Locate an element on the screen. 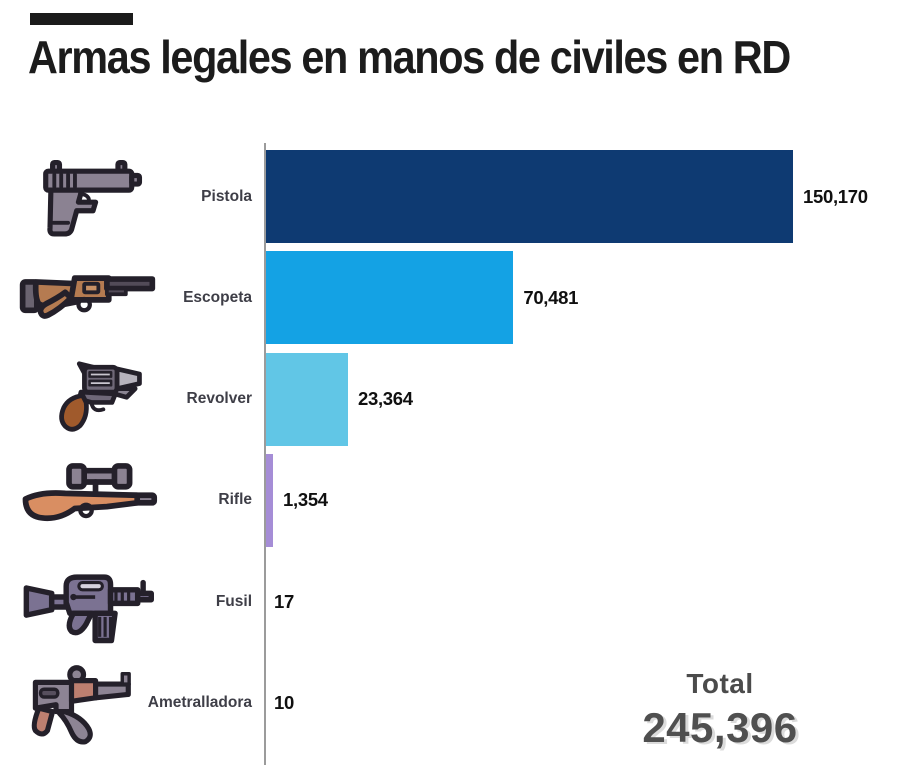  value-label: 10 is located at coordinates (284, 702).